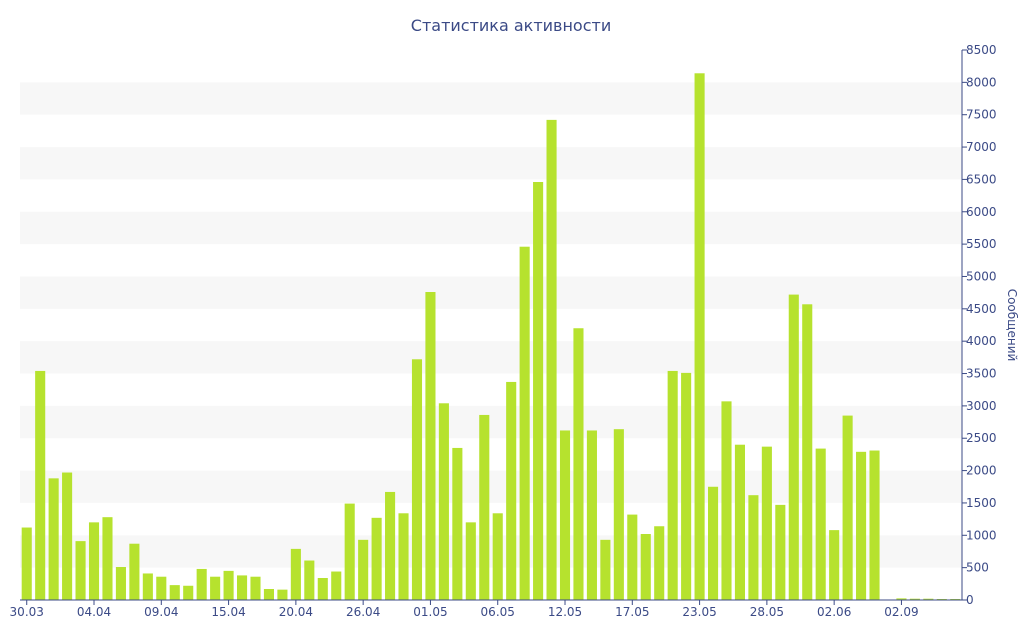 The image size is (1024, 640). I want to click on x-tick-label: 15.04, so click(228, 612).